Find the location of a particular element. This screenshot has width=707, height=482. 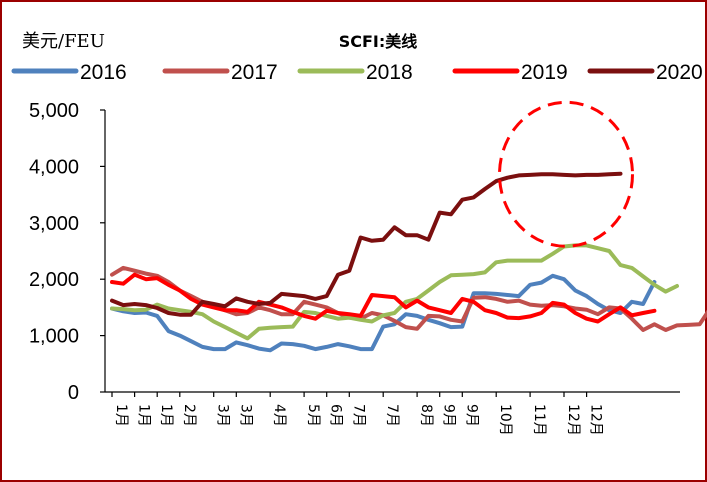

y-axis: 0 1,000 2,000 3,000 4,000 5,000 is located at coordinates (67, 252).